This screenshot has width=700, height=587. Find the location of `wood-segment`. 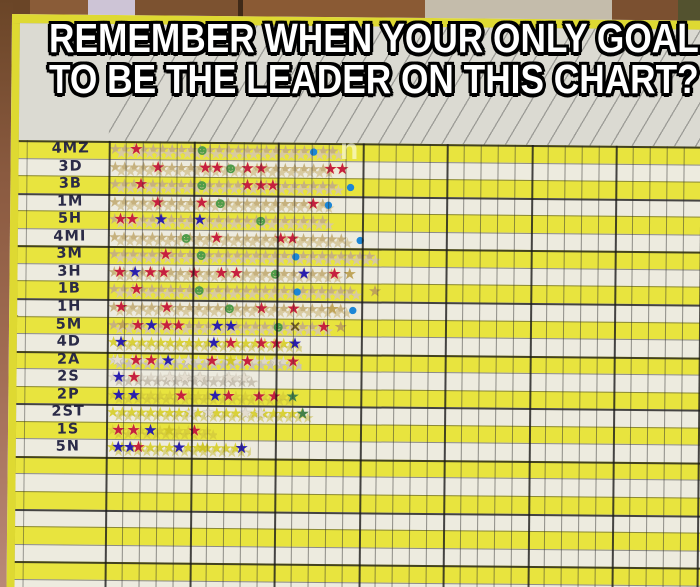

wood-segment is located at coordinates (240, 15).